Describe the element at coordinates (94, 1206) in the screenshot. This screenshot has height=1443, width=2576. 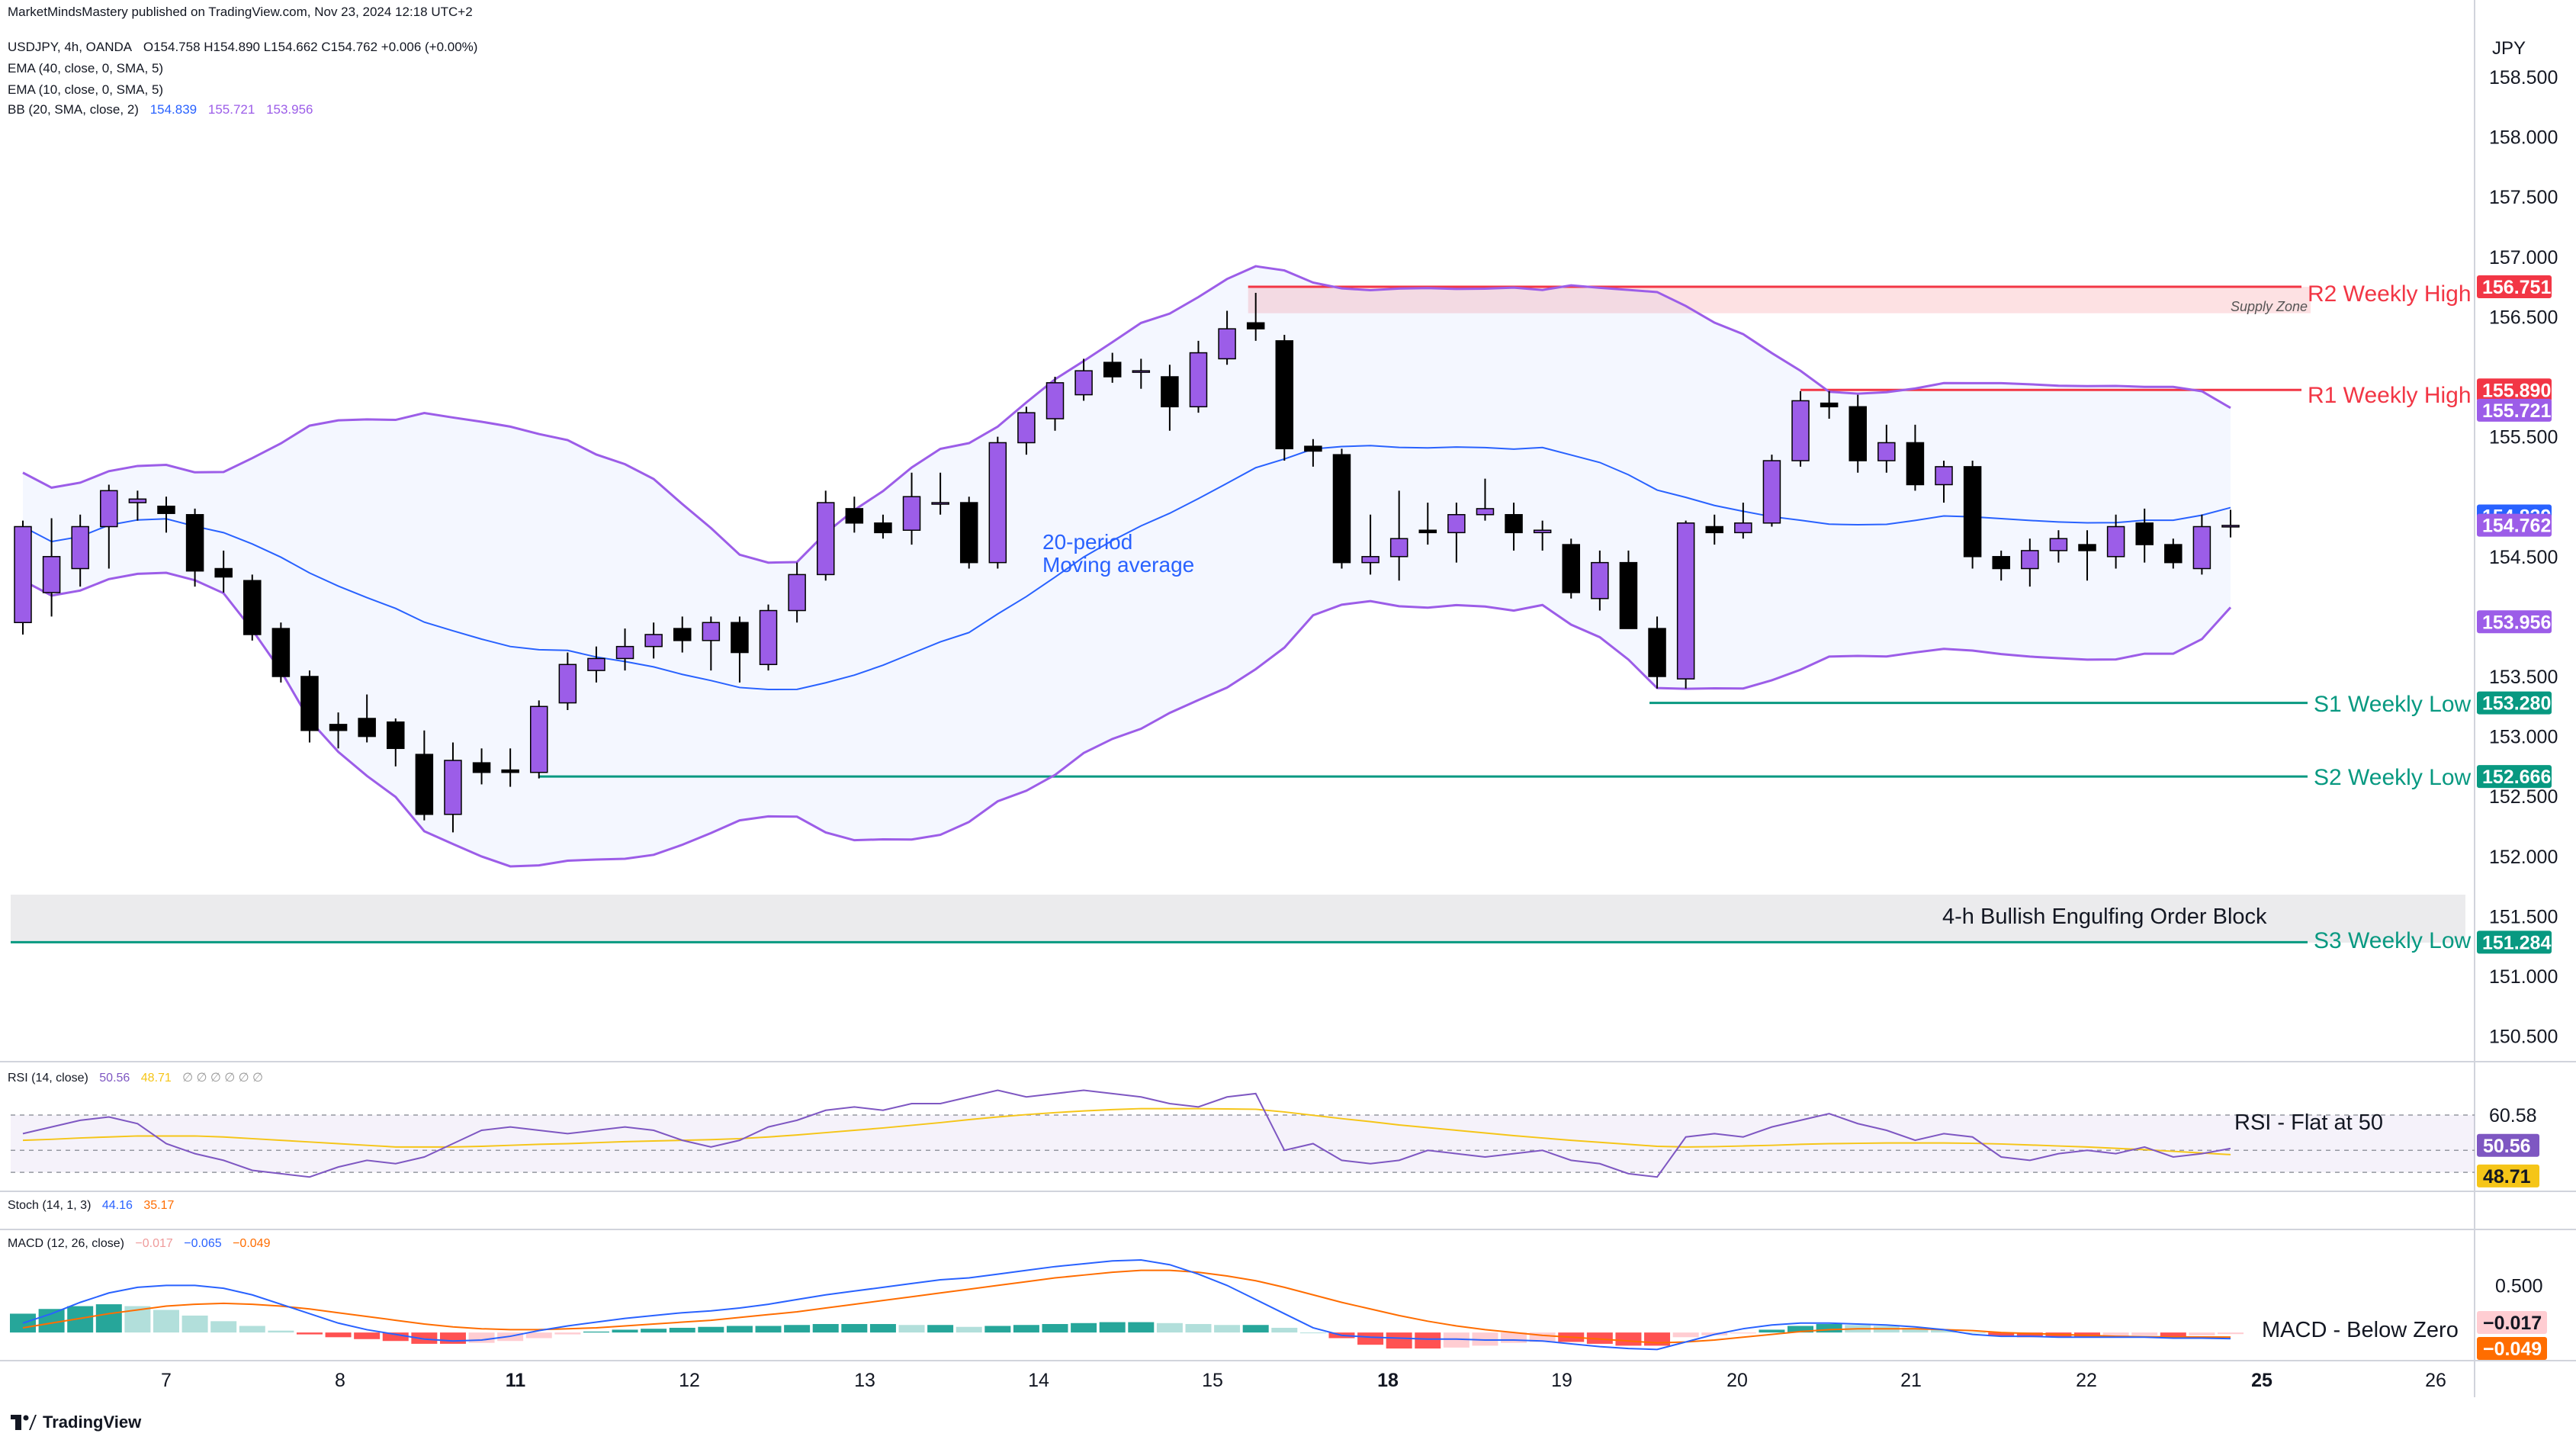
I see `stoch-legend: Stoch (14, 1, 3) 44.16 35.17` at that location.